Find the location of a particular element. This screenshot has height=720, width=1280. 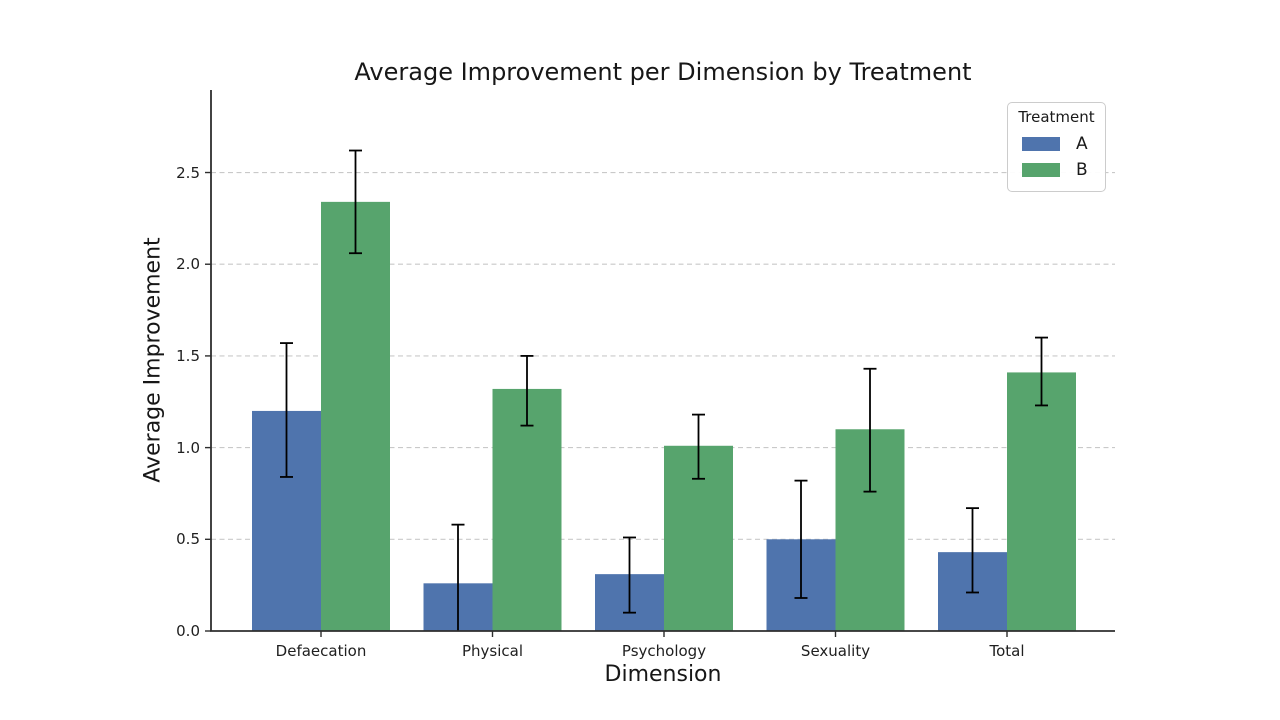

legend-item: B is located at coordinates (1056, 170).